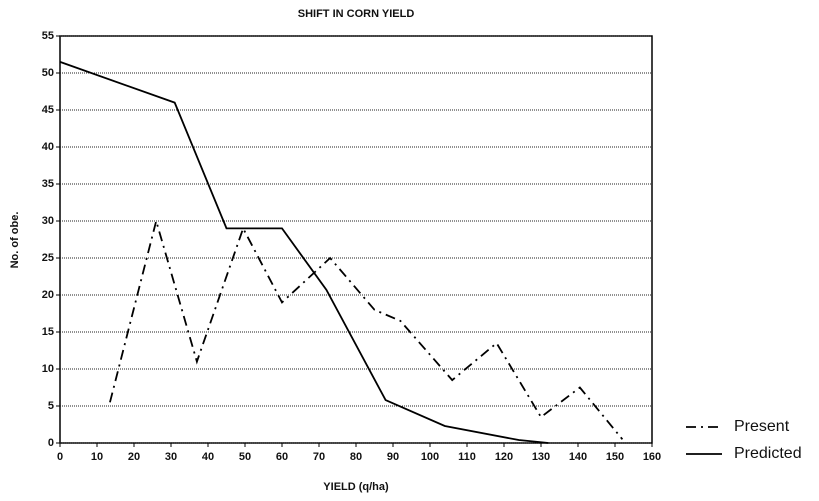 This screenshot has width=819, height=501. What do you see at coordinates (208, 457) in the screenshot?
I see `x-tick-label: 40` at bounding box center [208, 457].